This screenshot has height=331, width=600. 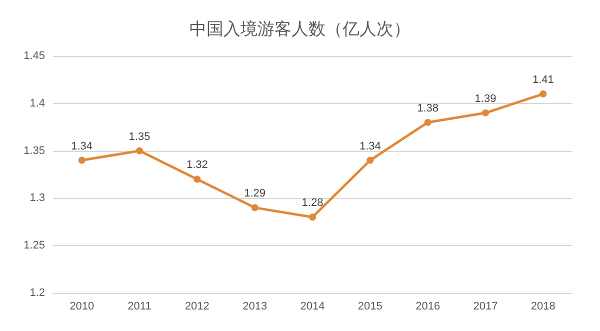 What do you see at coordinates (428, 306) in the screenshot?
I see `x-tick-label: 2016` at bounding box center [428, 306].